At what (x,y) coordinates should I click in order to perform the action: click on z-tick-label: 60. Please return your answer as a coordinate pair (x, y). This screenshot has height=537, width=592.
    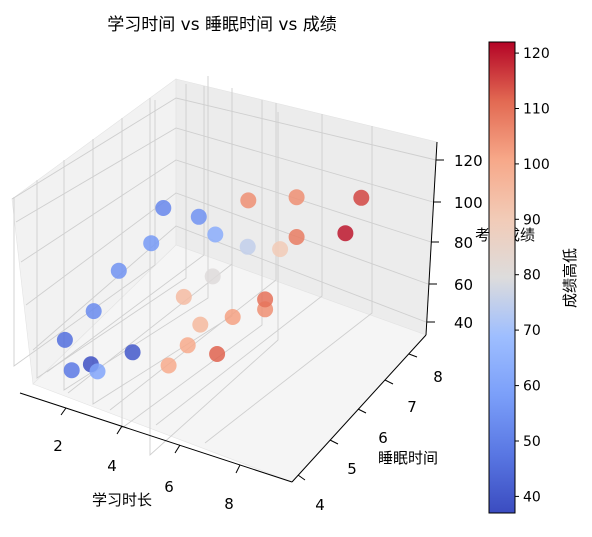
    Looking at the image, I should click on (463, 285).